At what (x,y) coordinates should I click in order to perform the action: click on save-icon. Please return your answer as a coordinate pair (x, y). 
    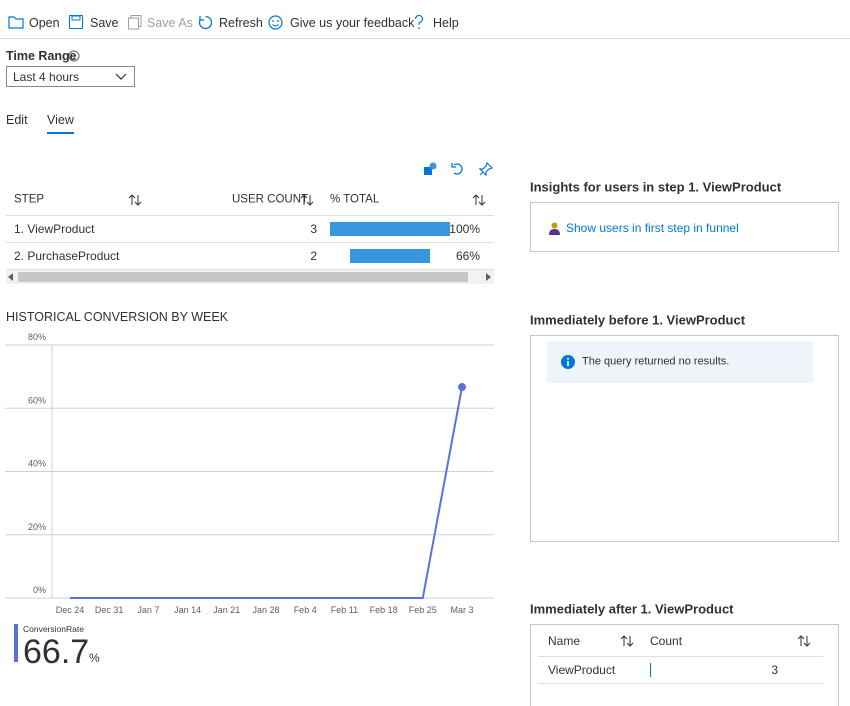
    Looking at the image, I should click on (76, 22).